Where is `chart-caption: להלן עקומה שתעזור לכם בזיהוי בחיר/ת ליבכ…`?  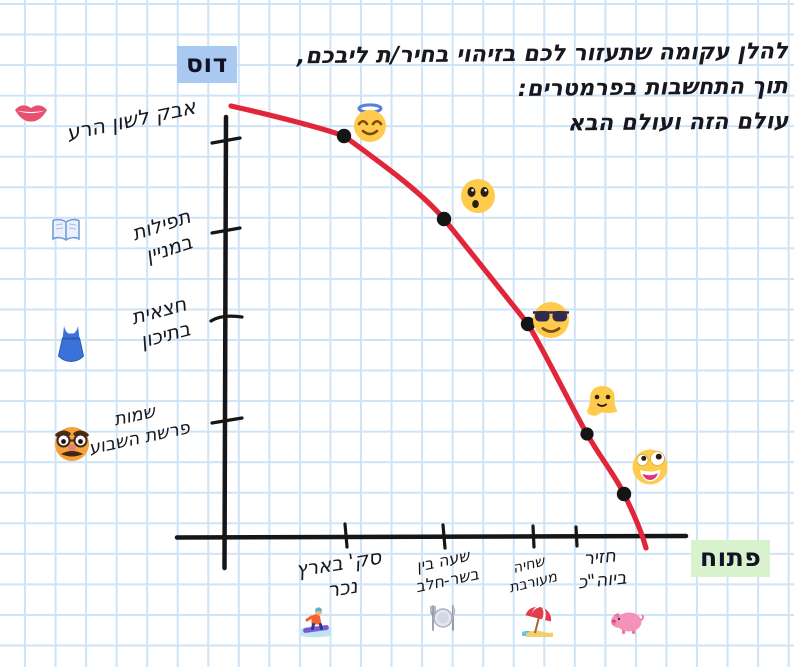
chart-caption: להלן עקומה שתעזור לכם בזיהוי בחיר/ת ליבכ… is located at coordinates (518, 89).